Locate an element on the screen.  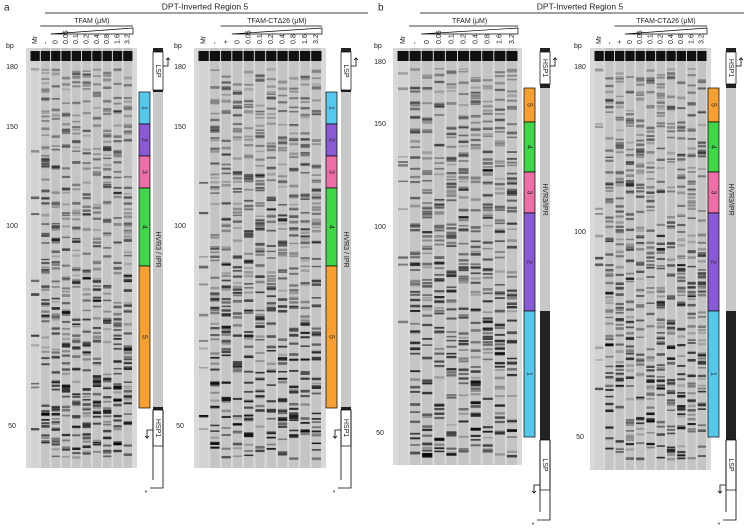
wedge is located at coordinates (470, 31).